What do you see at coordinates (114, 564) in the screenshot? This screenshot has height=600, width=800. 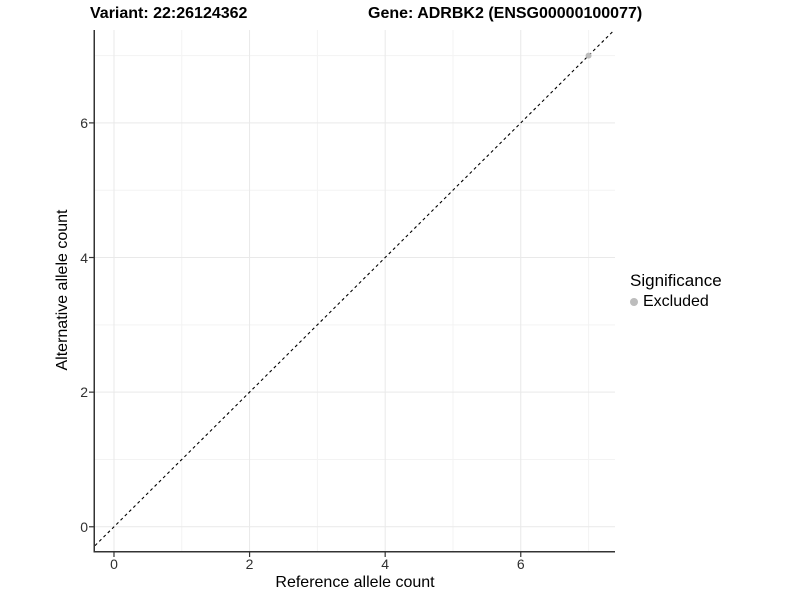 I see `x-tick-label-0: 0` at bounding box center [114, 564].